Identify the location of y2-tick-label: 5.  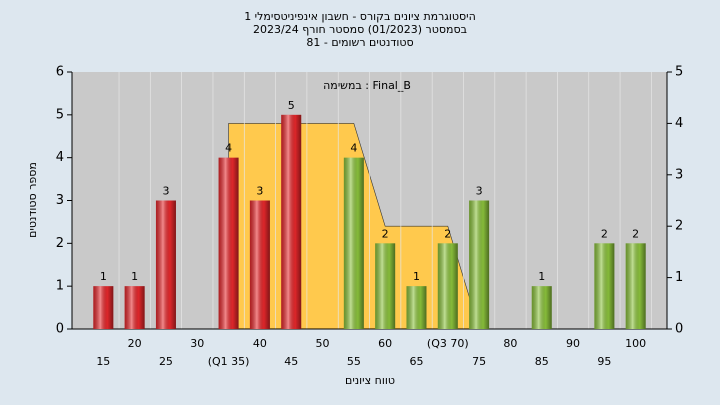
(679, 72).